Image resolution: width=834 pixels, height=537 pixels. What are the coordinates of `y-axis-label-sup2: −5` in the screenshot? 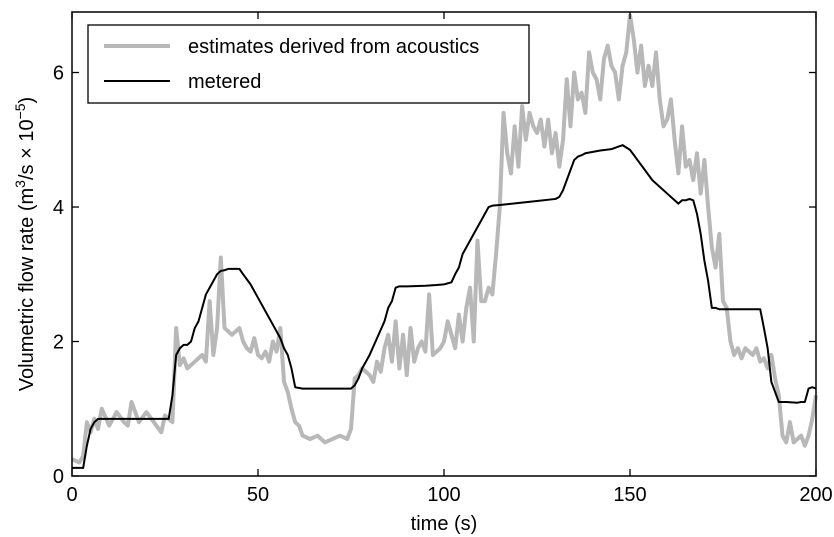 It's located at (20, 111).